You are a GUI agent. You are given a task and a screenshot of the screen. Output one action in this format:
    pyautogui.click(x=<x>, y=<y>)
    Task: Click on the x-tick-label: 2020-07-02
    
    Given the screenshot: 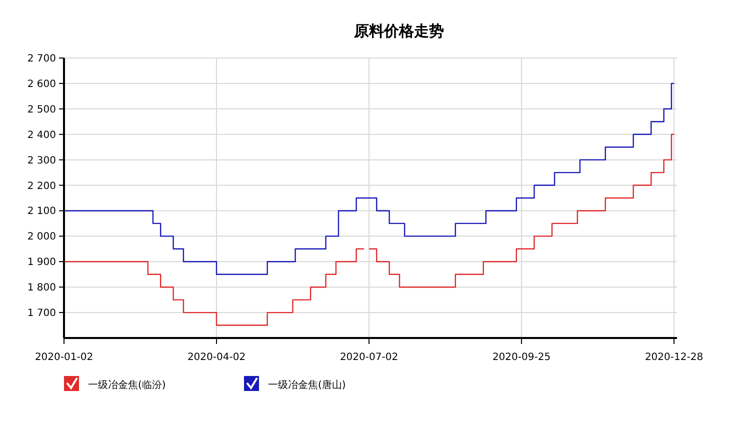 What is the action you would take?
    pyautogui.click(x=369, y=357)
    